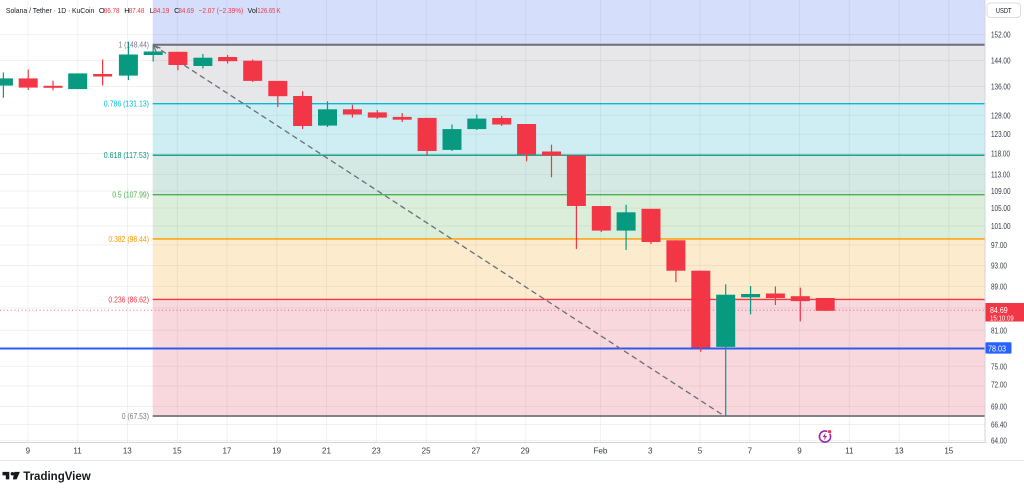 Image resolution: width=1024 pixels, height=489 pixels. What do you see at coordinates (1002, 318) in the screenshot?
I see `svg-text: 15:10:09` at bounding box center [1002, 318].